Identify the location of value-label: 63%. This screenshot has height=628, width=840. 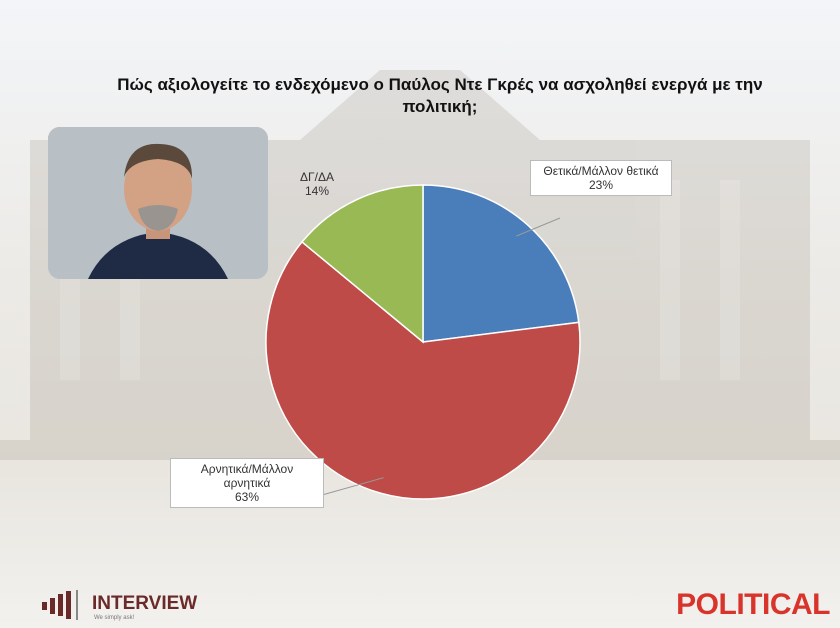
(247, 497).